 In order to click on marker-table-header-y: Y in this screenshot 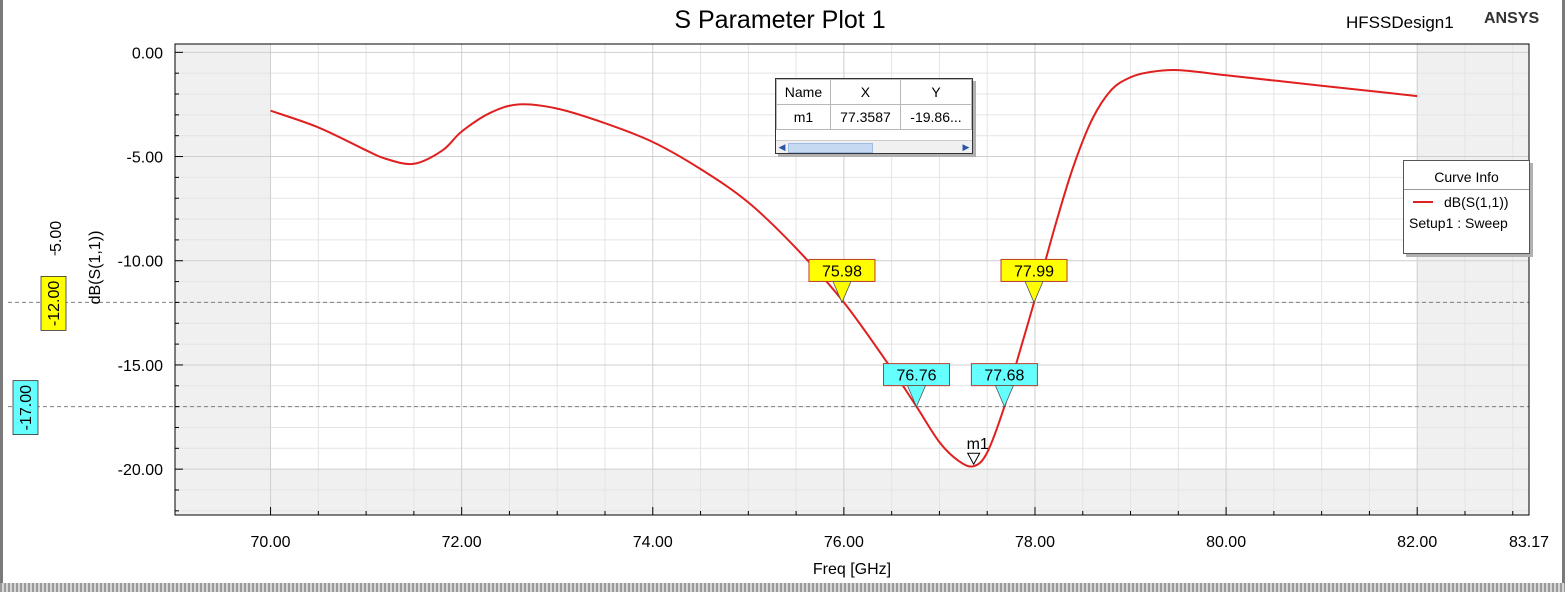, I will do `click(936, 92)`.